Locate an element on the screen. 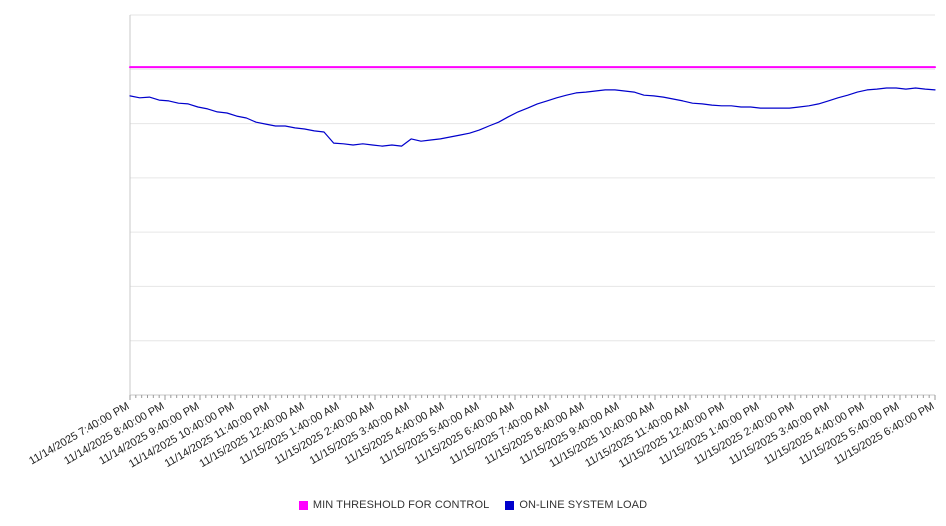 The image size is (946, 526). legend-item-min-threshold: MIN THRESHOLD FOR CONTROL is located at coordinates (394, 505).